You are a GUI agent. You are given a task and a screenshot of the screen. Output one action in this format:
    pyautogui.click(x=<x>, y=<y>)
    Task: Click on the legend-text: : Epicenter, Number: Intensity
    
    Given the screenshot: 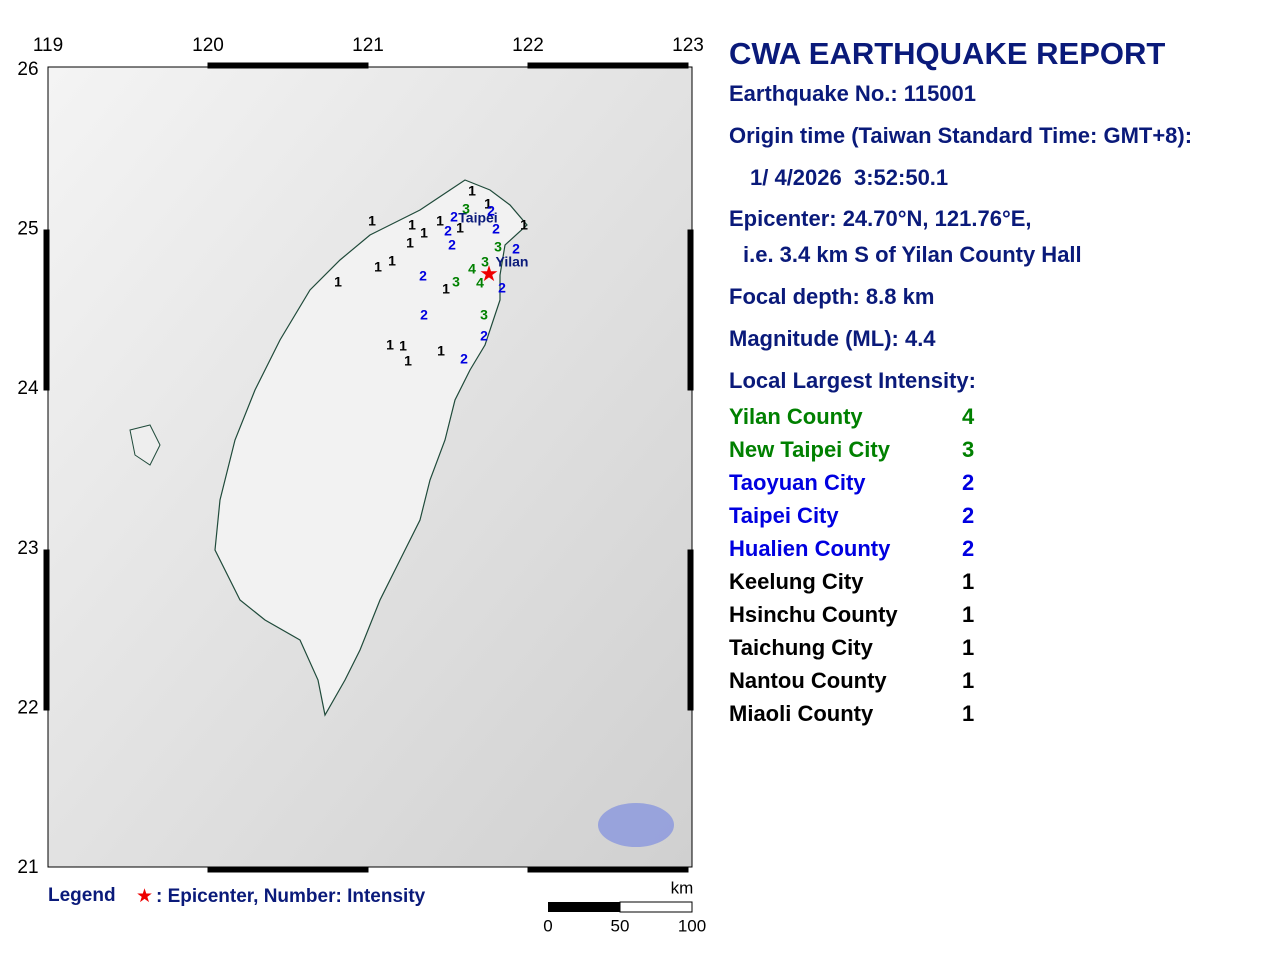 What is the action you would take?
    pyautogui.click(x=291, y=896)
    